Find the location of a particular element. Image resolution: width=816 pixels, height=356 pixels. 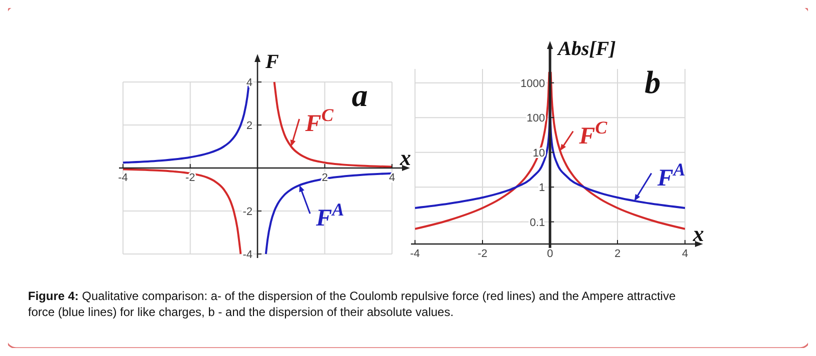

y-tick-label: 1 is located at coordinates (541, 188).